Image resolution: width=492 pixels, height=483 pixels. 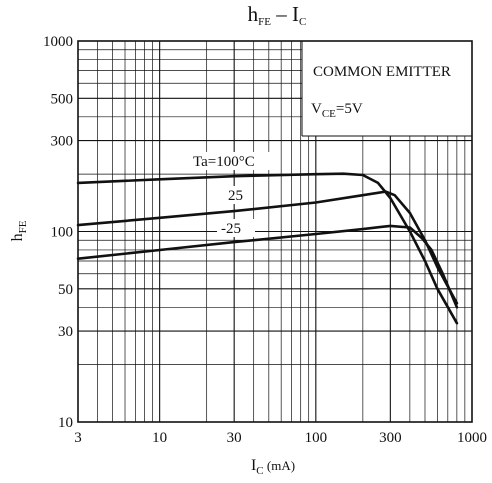 I want to click on chart-title: hFE – IC, so click(x=277, y=15).